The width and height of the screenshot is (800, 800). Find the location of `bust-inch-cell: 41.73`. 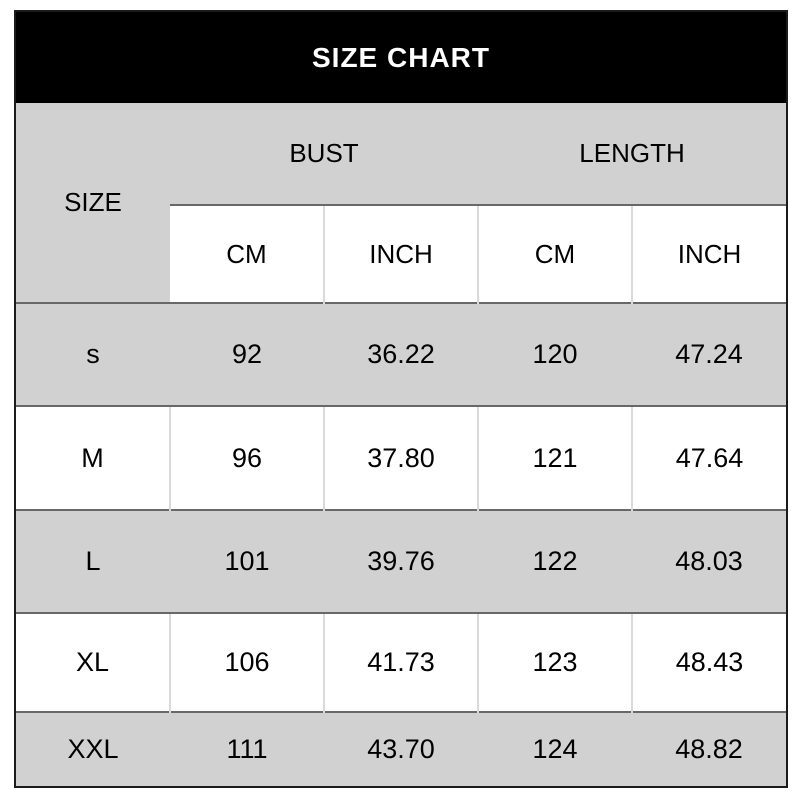

bust-inch-cell: 41.73 is located at coordinates (400, 662).